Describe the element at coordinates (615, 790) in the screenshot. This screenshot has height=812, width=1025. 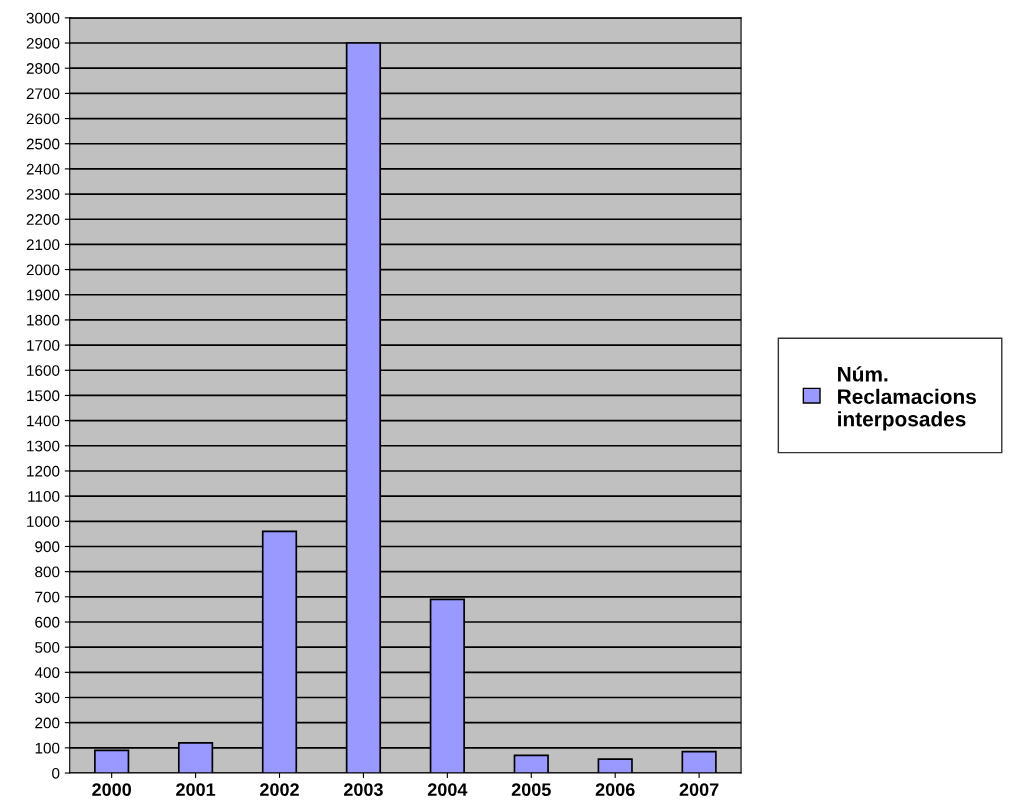
I see `x-tick-label: 2006` at that location.